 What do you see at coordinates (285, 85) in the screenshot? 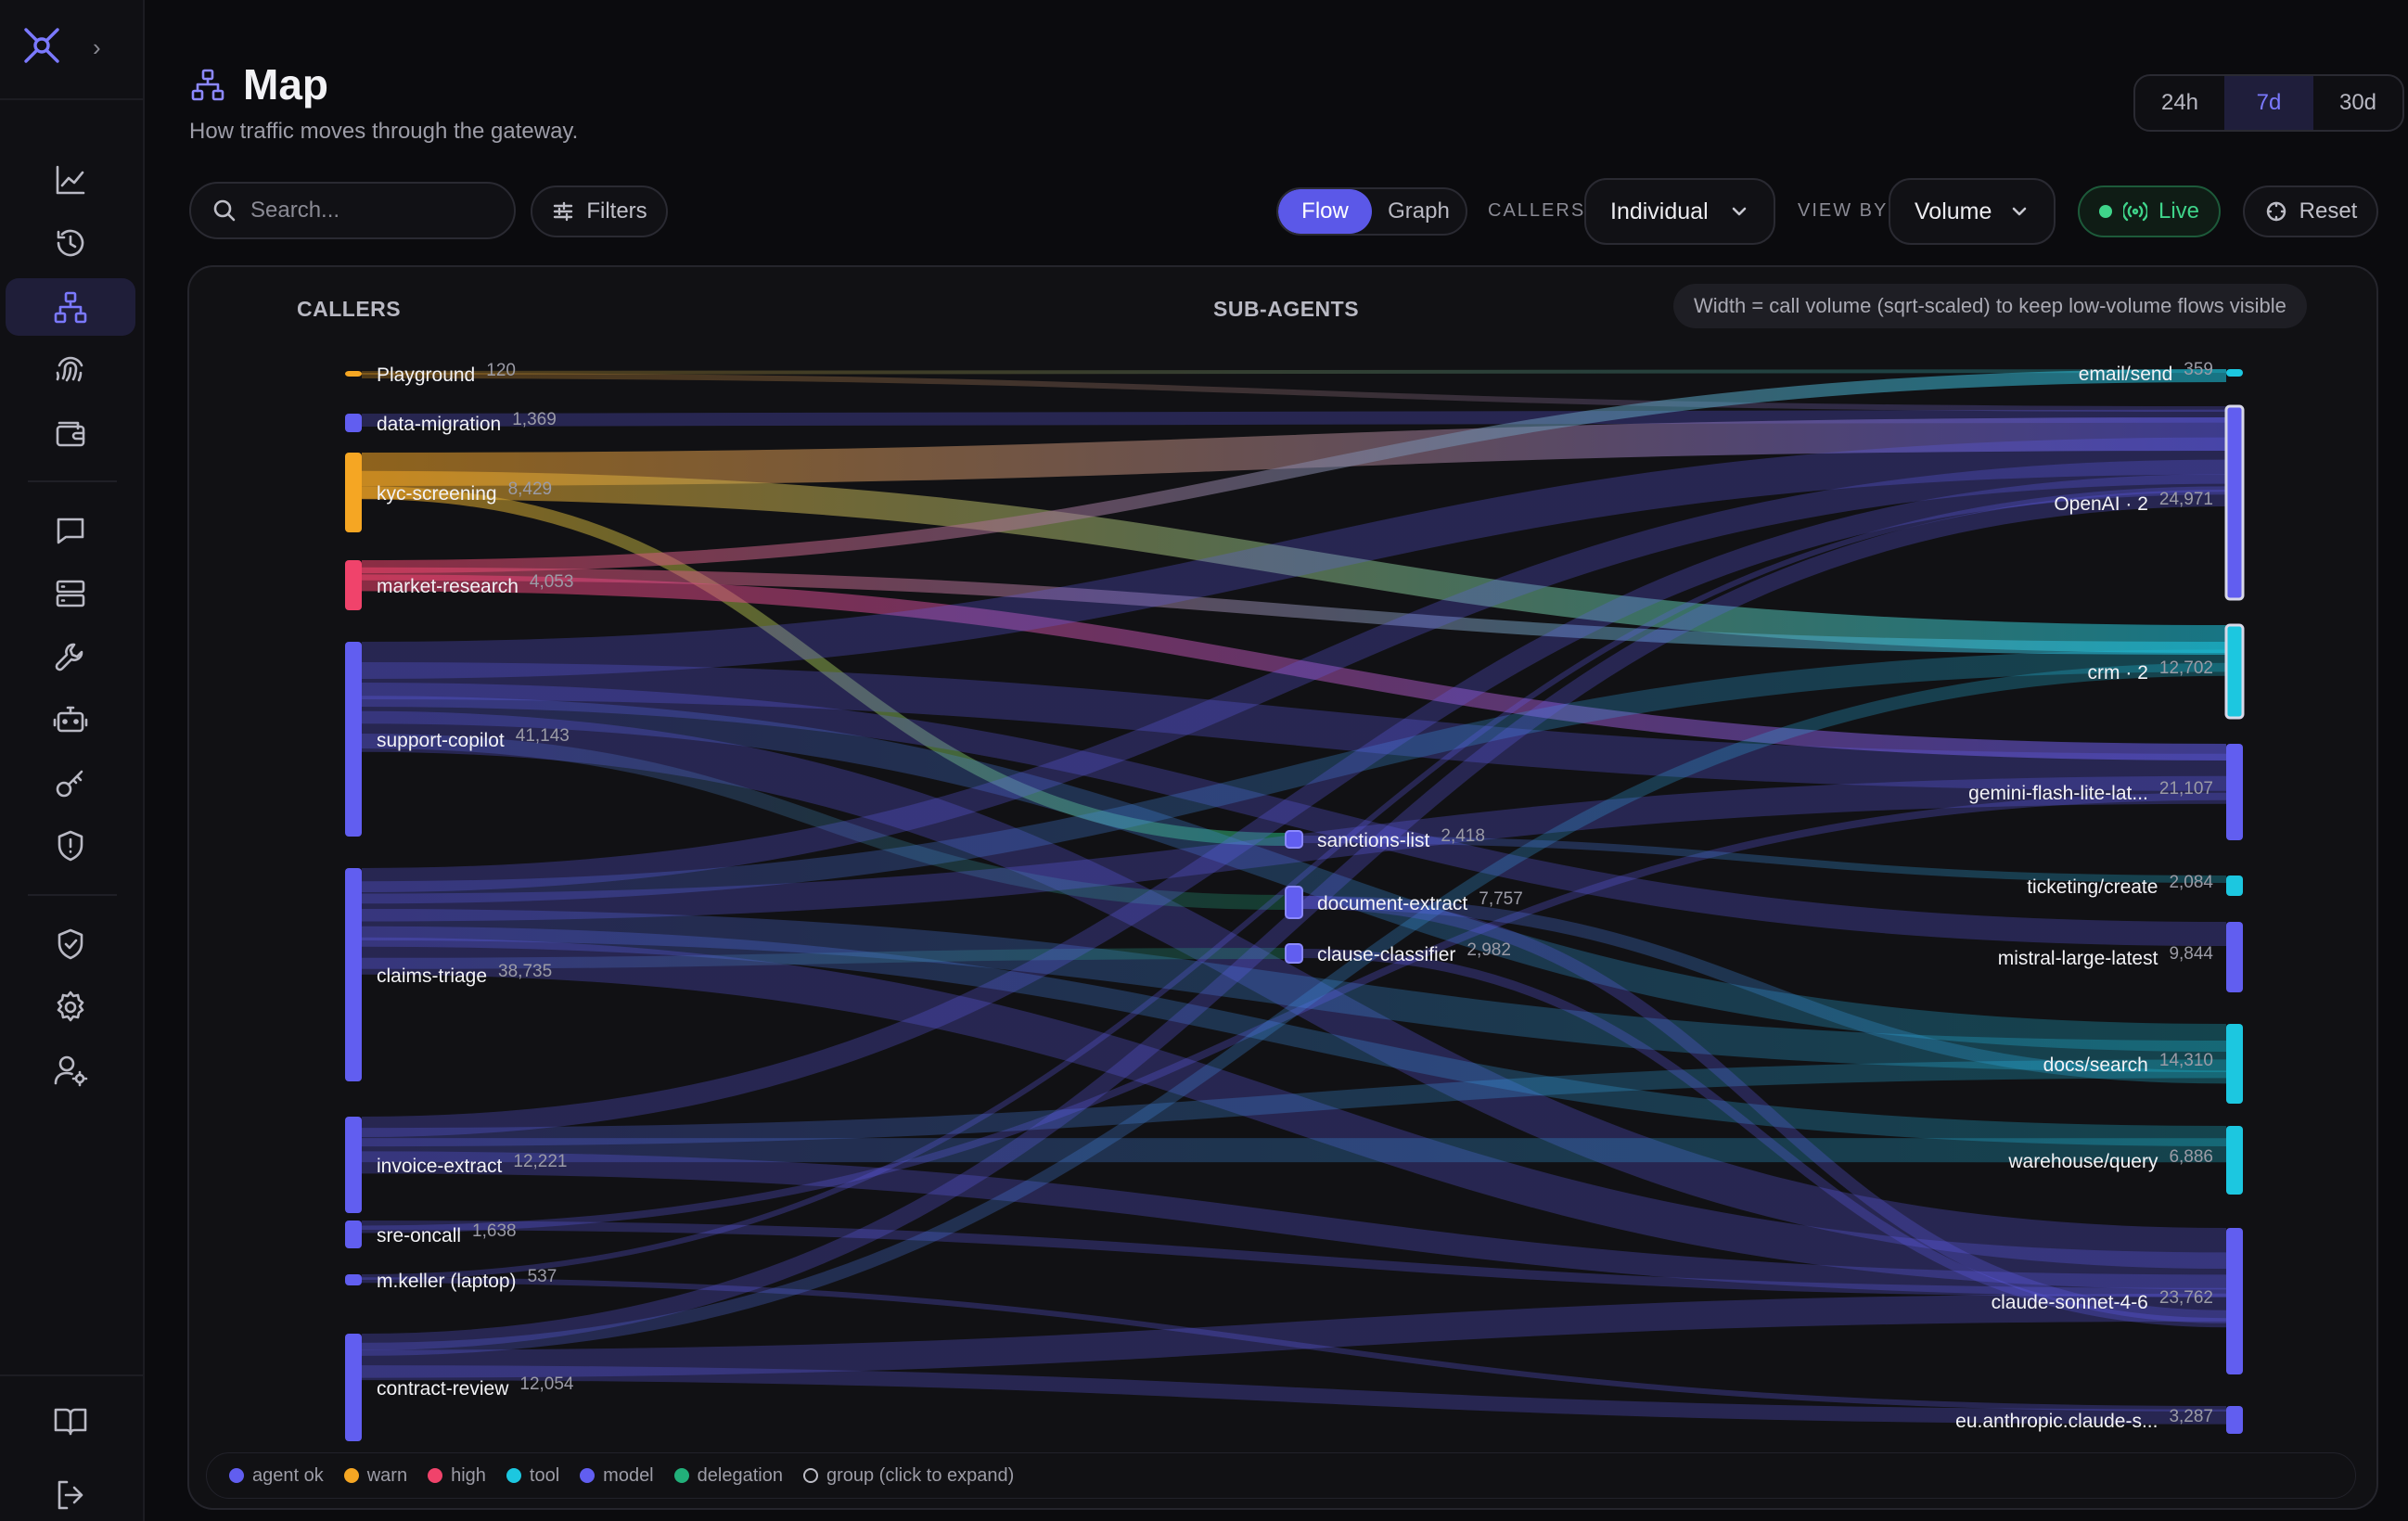
I see `page-title: Map` at bounding box center [285, 85].